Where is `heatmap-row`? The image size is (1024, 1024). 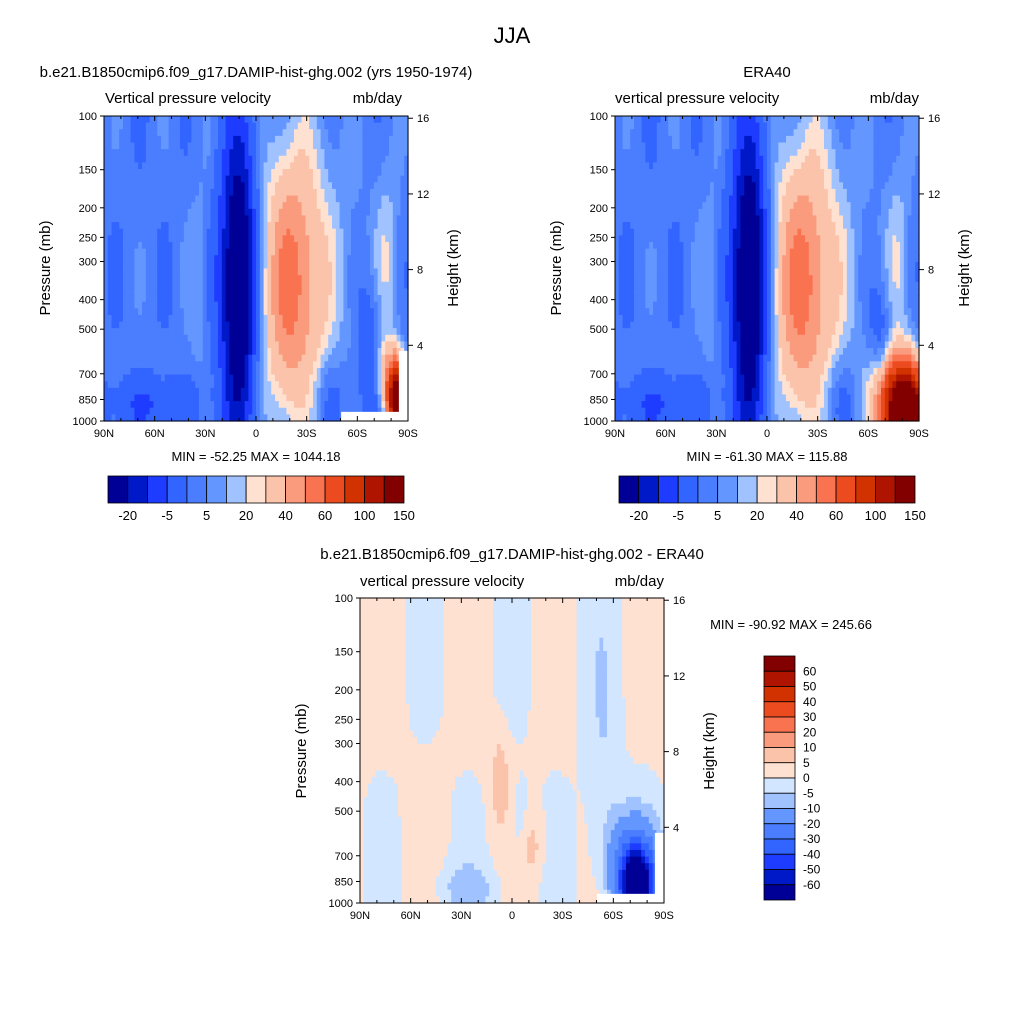
heatmap-row is located at coordinates (256, 279).